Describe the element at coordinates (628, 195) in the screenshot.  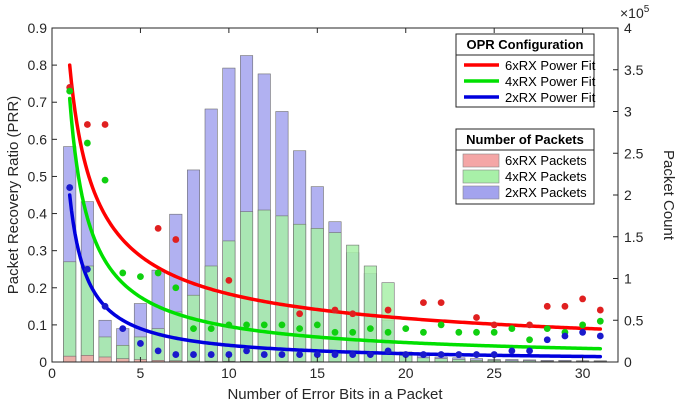
I see `y-right-tick-label-4: 2` at that location.